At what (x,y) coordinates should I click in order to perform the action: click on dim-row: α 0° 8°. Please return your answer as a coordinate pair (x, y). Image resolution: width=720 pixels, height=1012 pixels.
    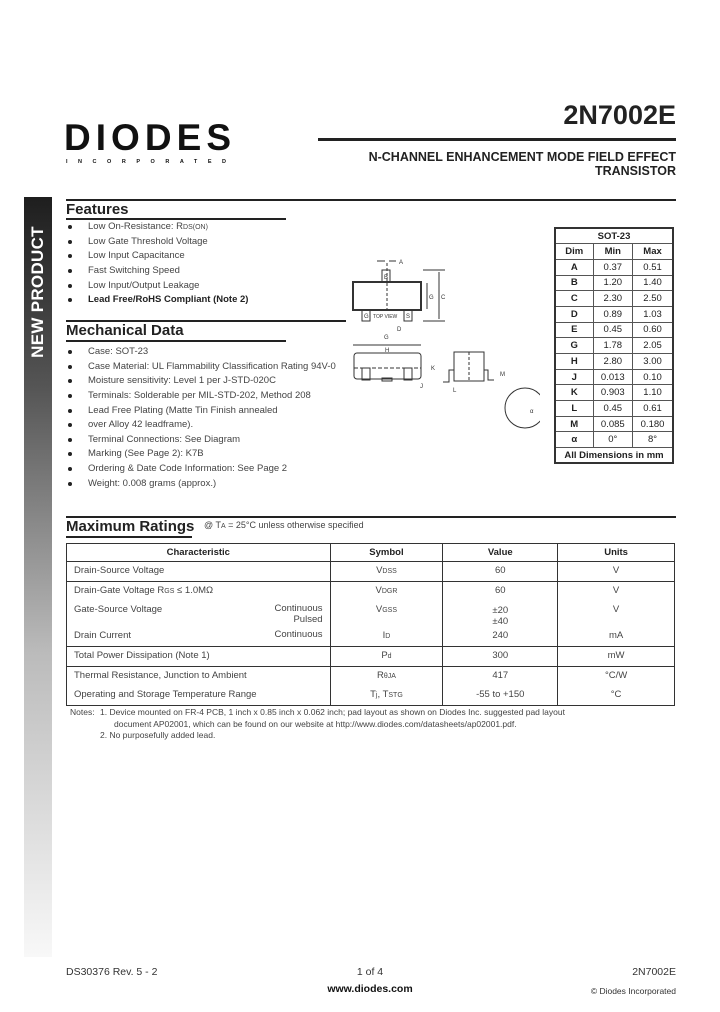
    Looking at the image, I should click on (614, 440).